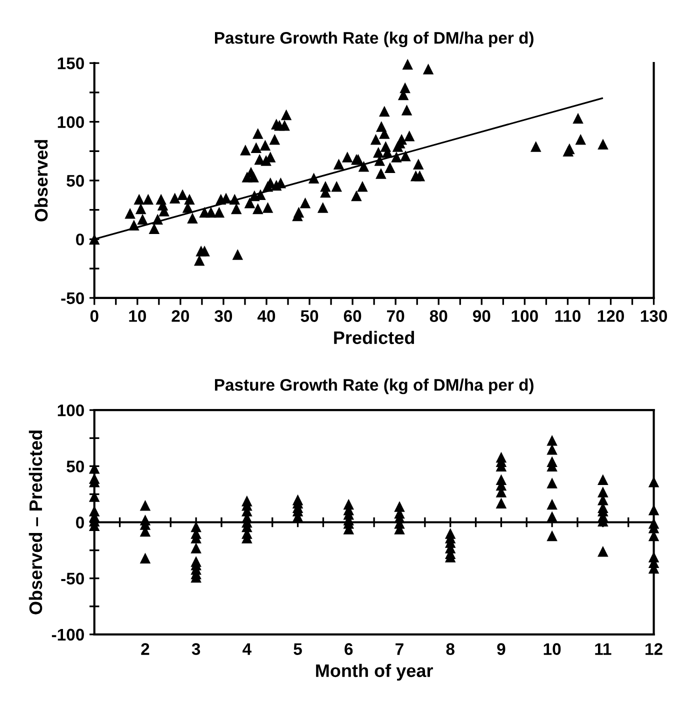  Describe the element at coordinates (501, 649) in the screenshot. I see `x-tick-label: 9` at that location.